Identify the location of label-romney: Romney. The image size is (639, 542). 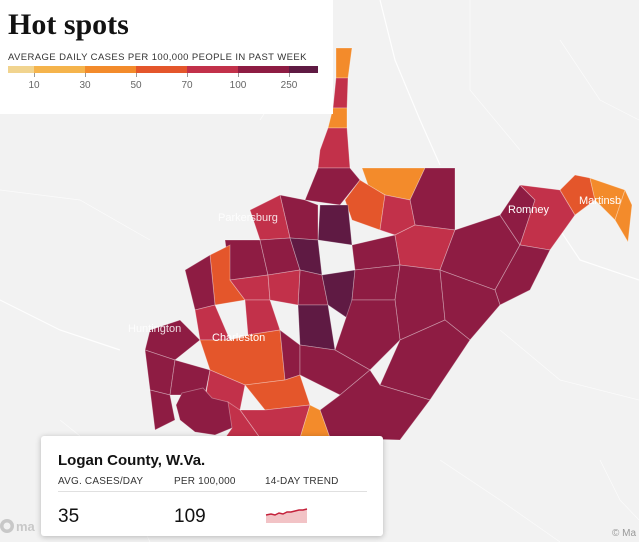
(528, 210).